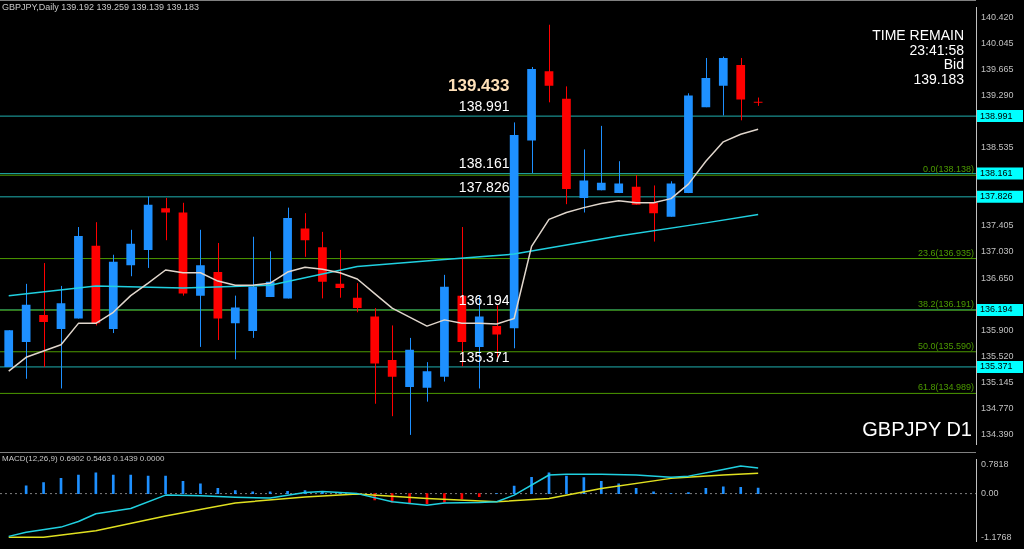  Describe the element at coordinates (945, 387) in the screenshot. I see `ref-line-label: 61.8(134.989)` at that location.